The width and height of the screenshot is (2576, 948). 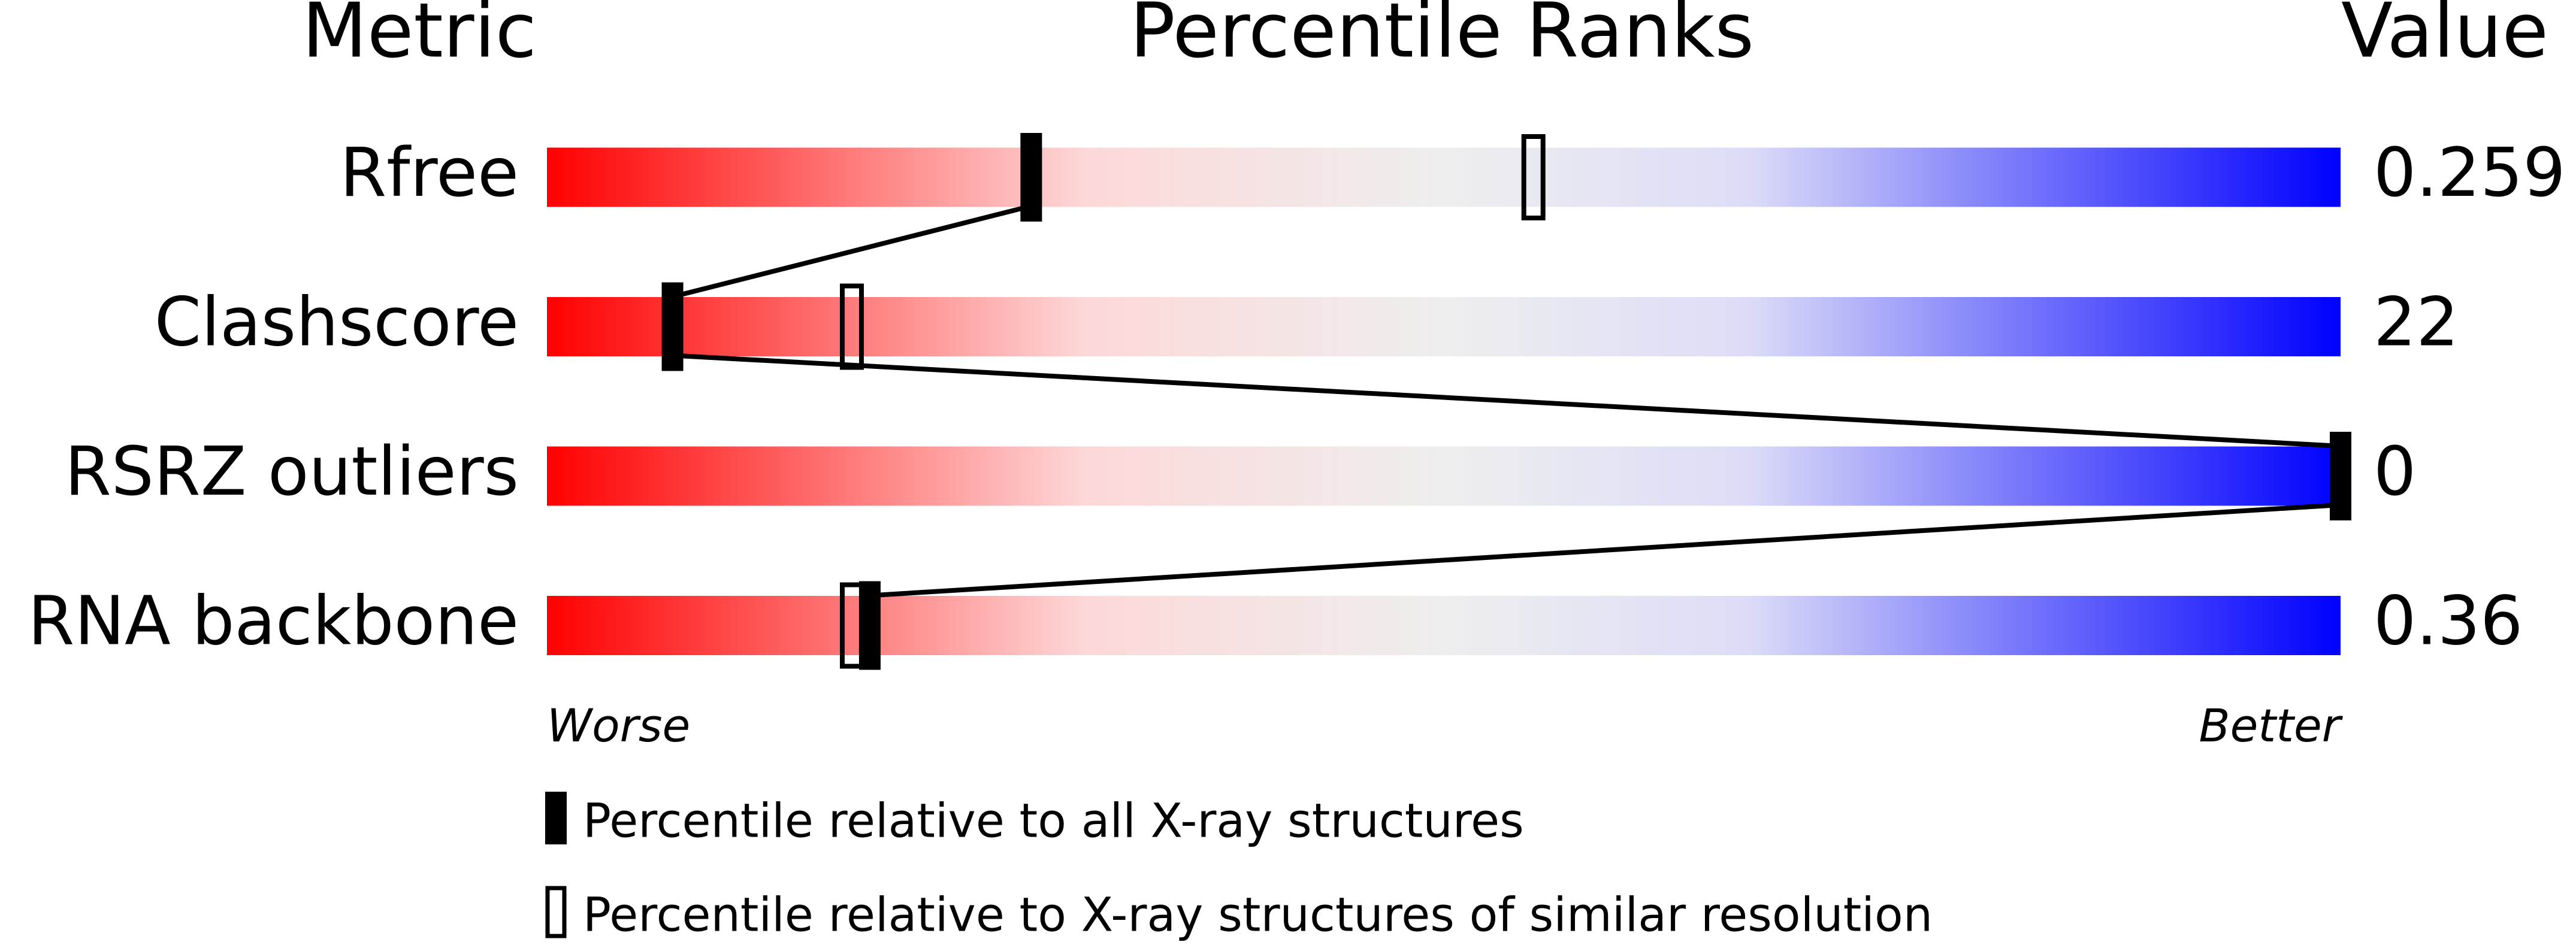 I want to click on metric-label: RSRZ outliers, so click(x=292, y=472).